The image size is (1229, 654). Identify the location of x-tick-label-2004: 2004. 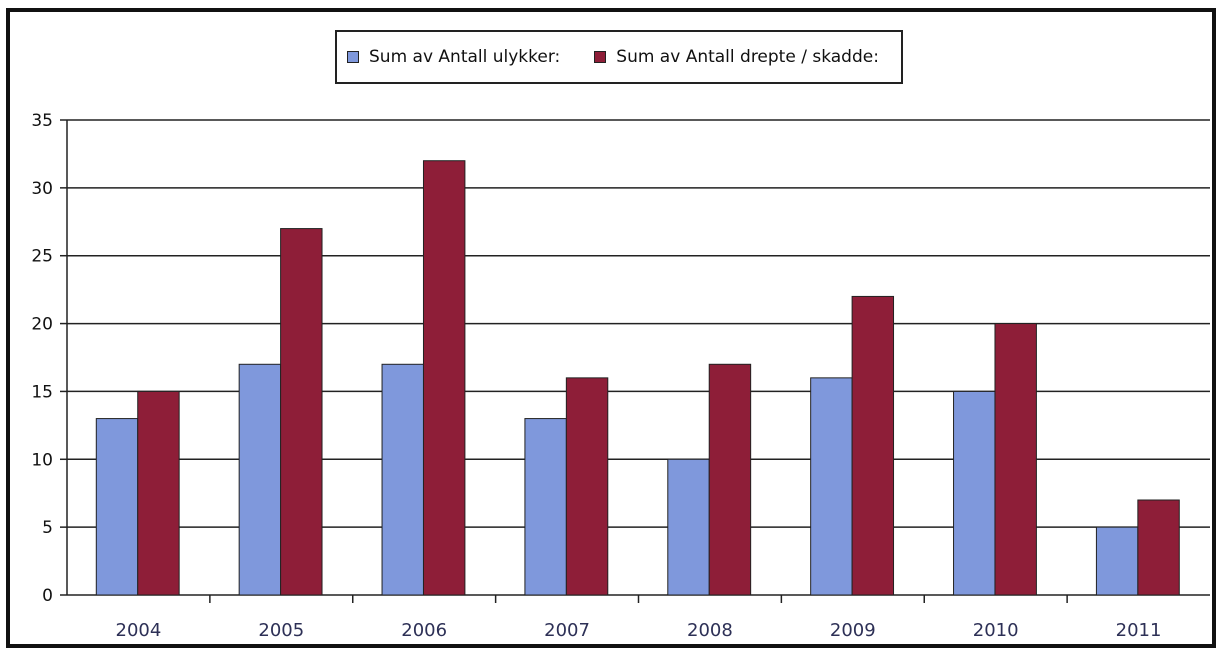
(139, 630).